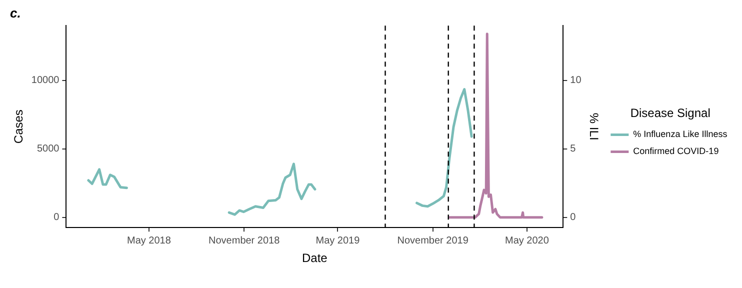 This screenshot has height=288, width=742. What do you see at coordinates (433, 240) in the screenshot?
I see `x-tick-label: November 2019` at bounding box center [433, 240].